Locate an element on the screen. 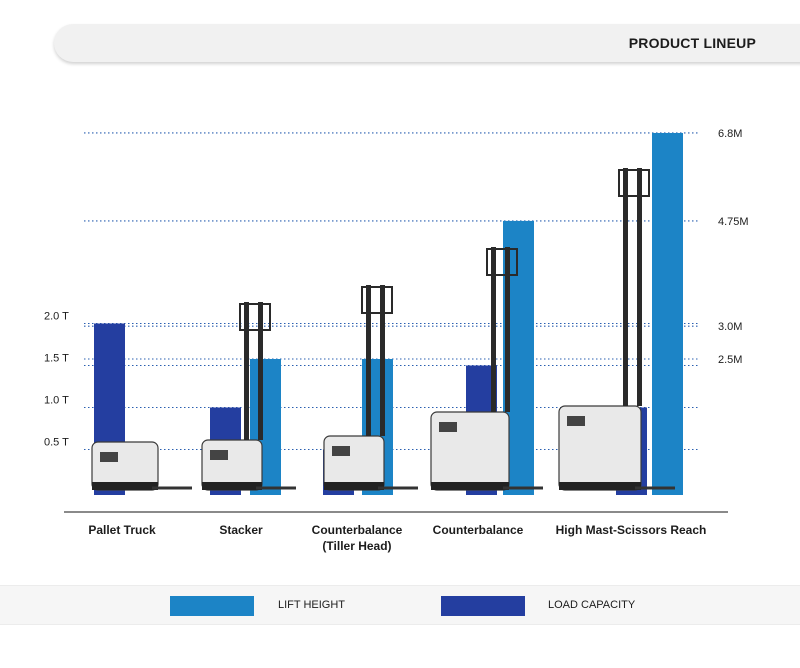 The image size is (800, 668). category-label: Stacker is located at coordinates (241, 530).